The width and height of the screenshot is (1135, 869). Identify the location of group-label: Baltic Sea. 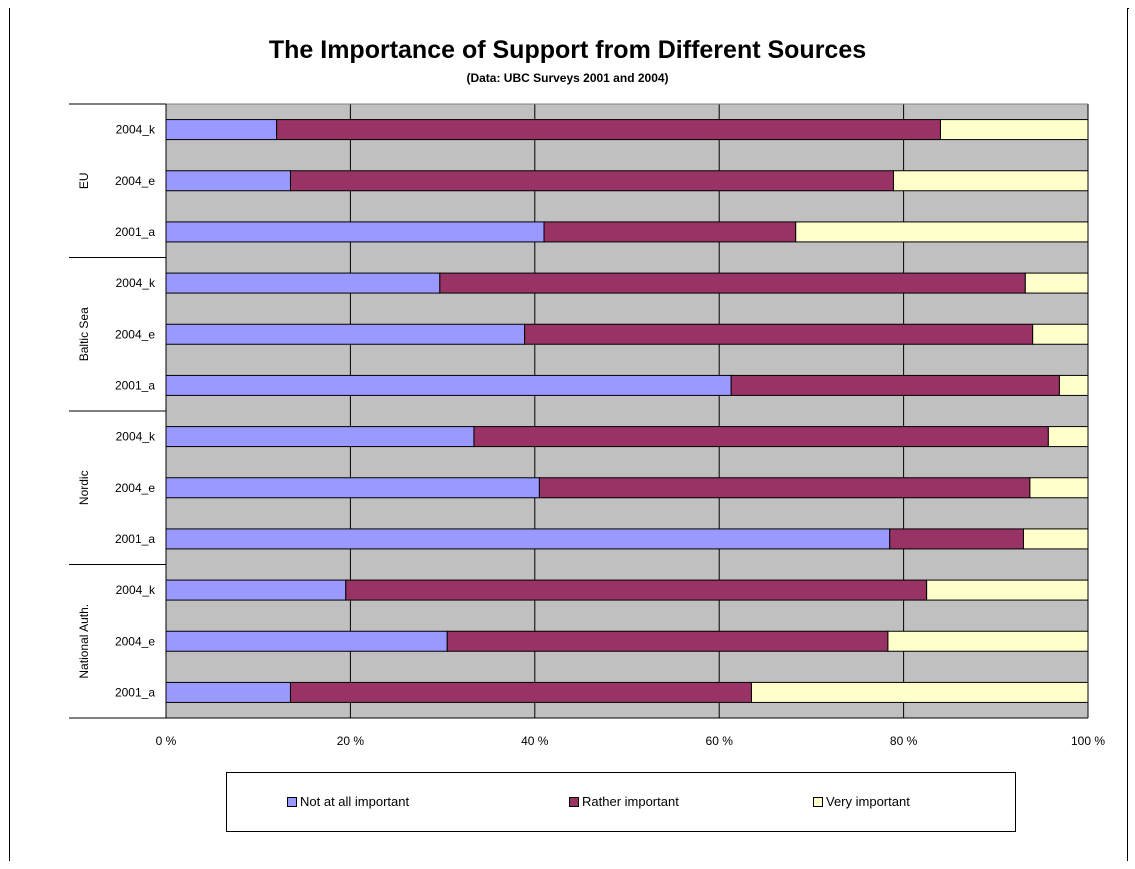
(84, 334).